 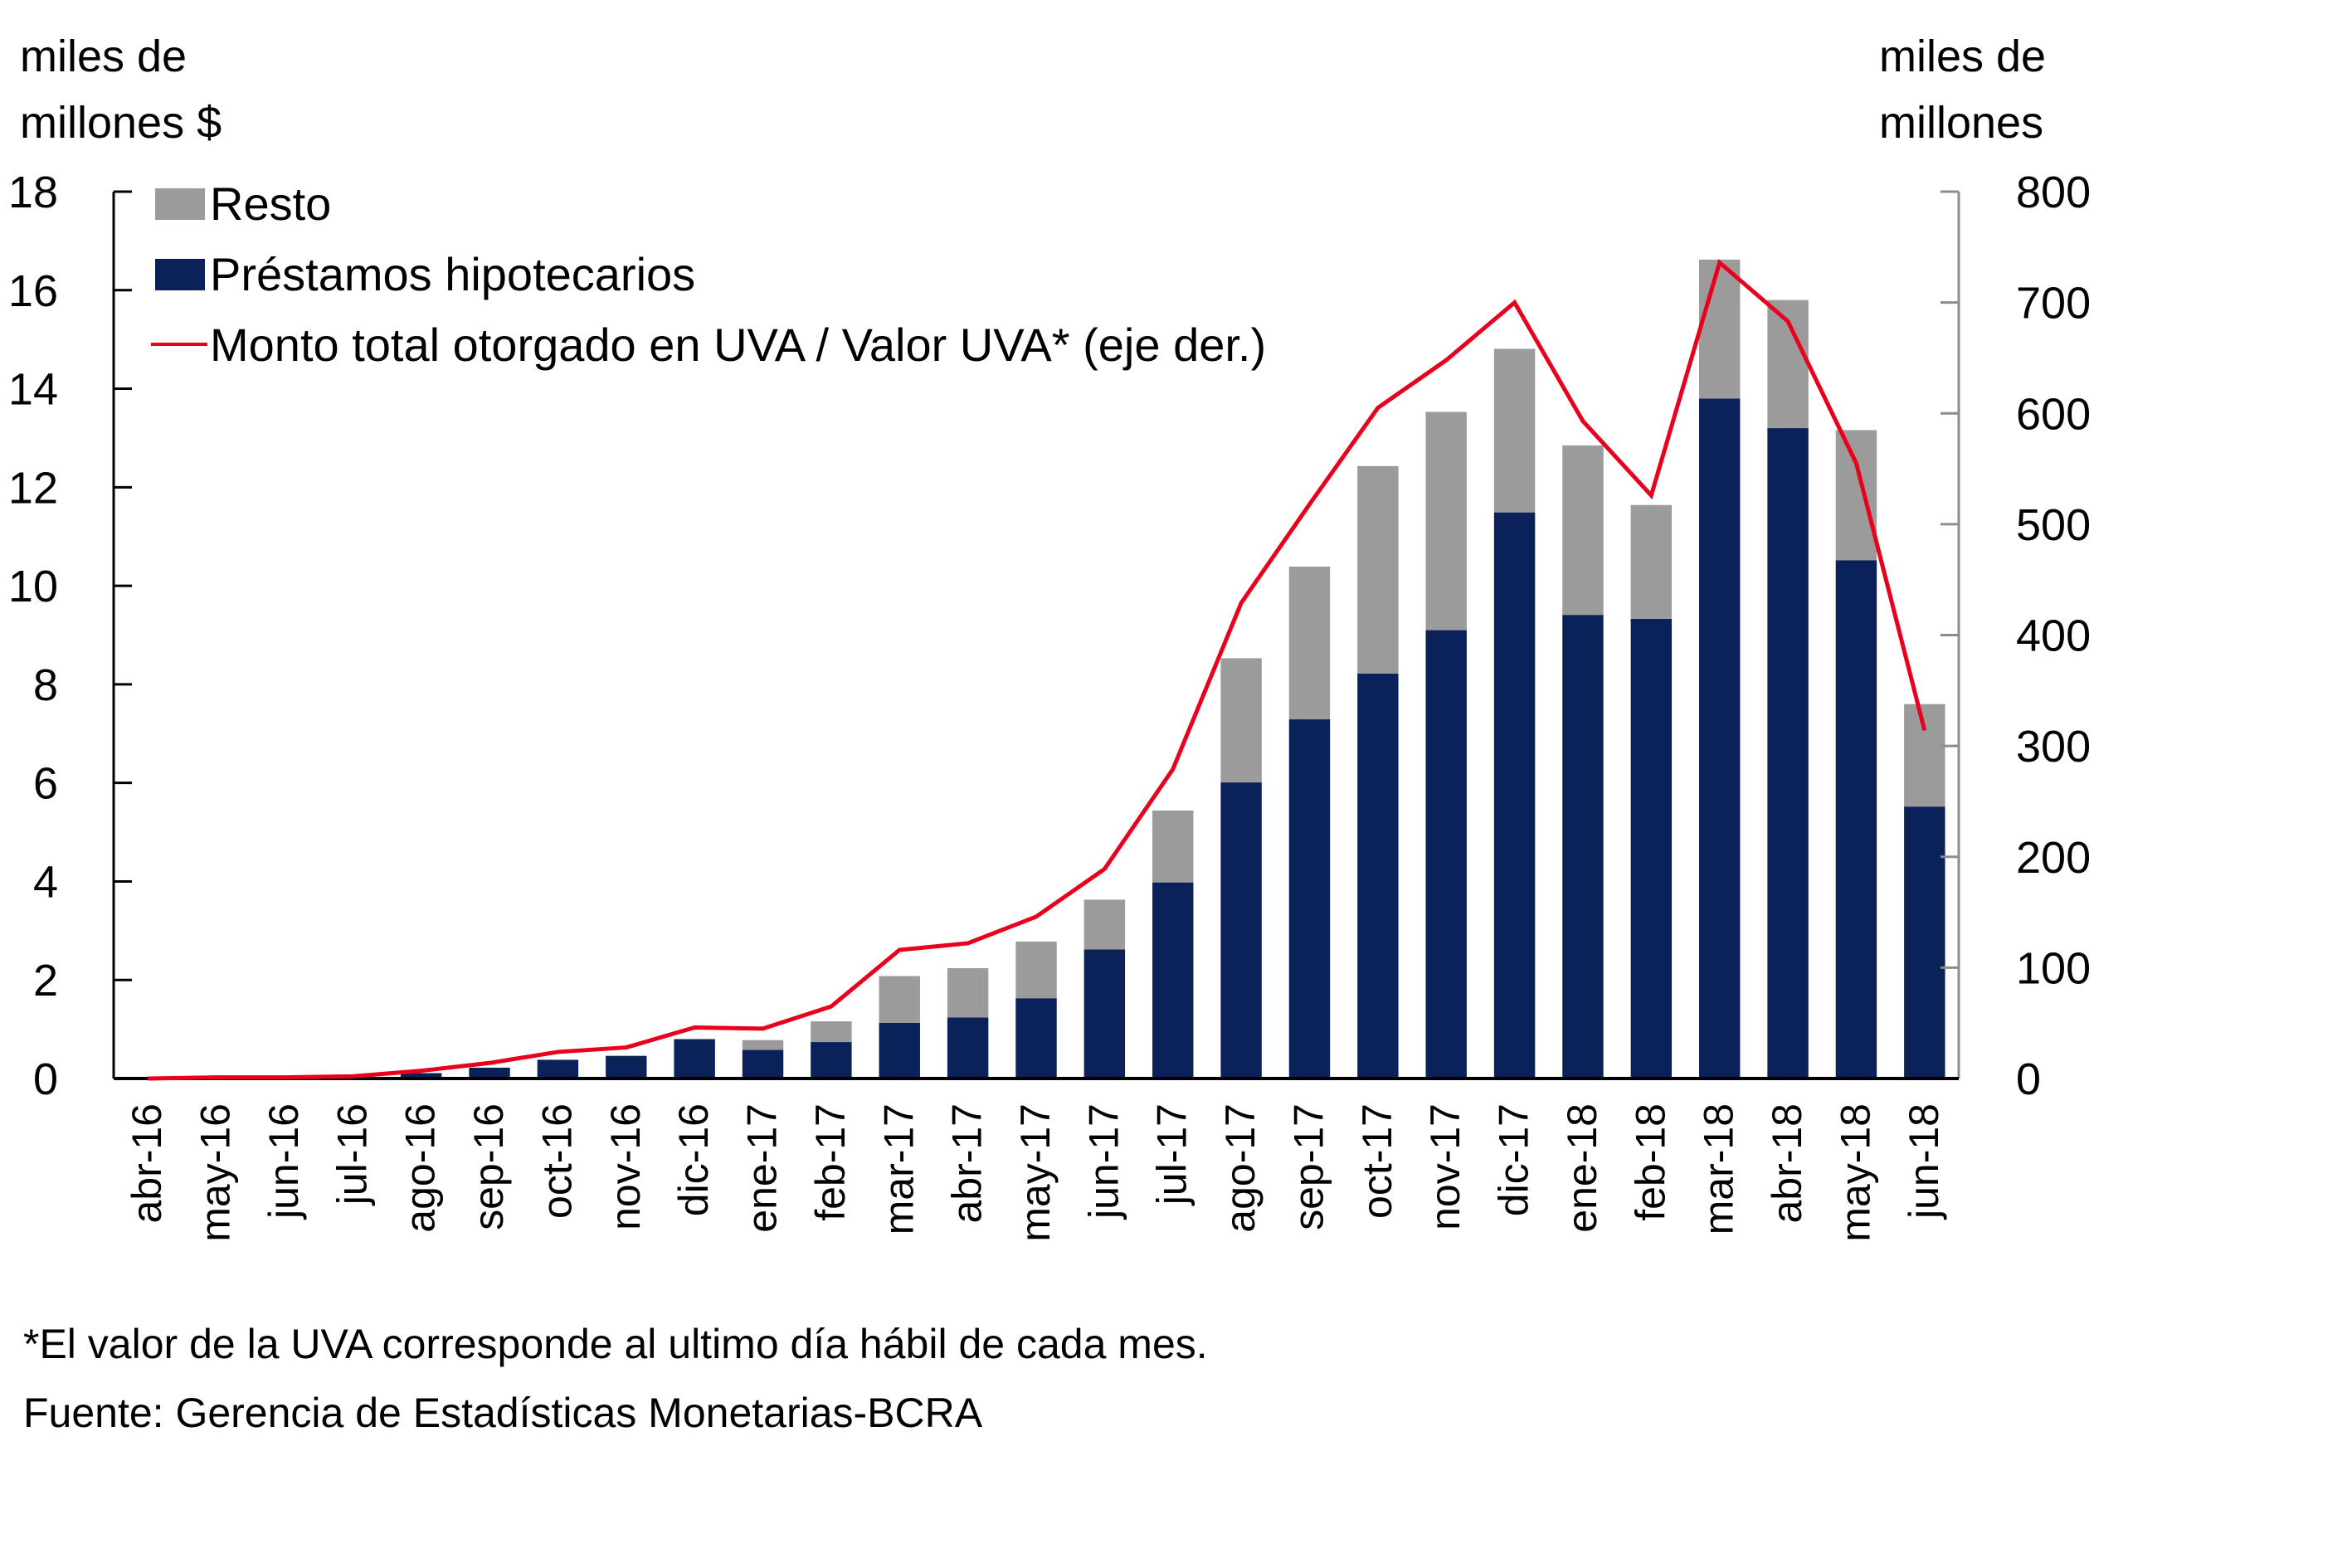 I want to click on left-axis-title: miles de millones $, so click(x=121, y=89).